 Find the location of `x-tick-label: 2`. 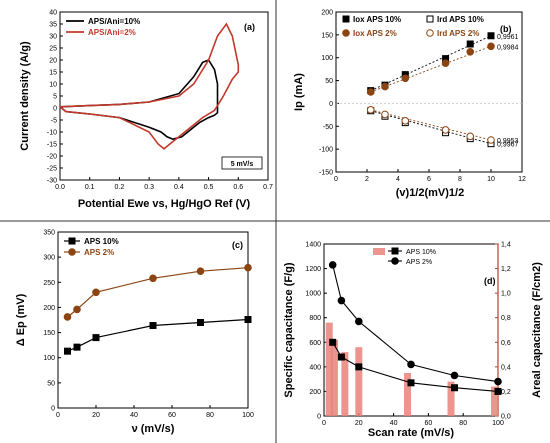

x-tick-label: 2 is located at coordinates (367, 179).